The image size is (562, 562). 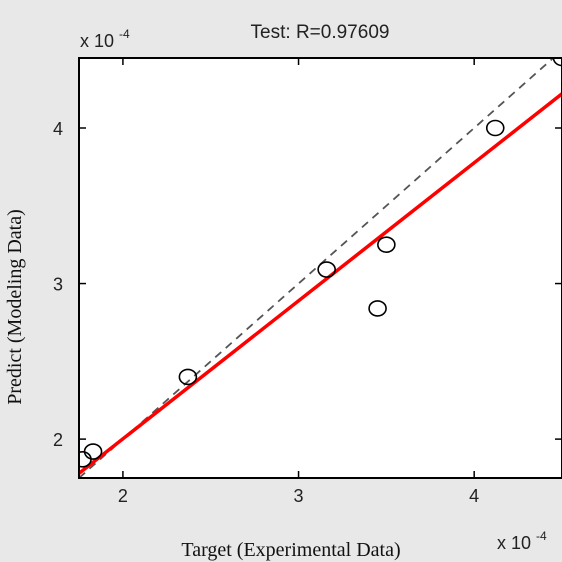 I want to click on x-tick-label: 3, so click(x=299, y=496).